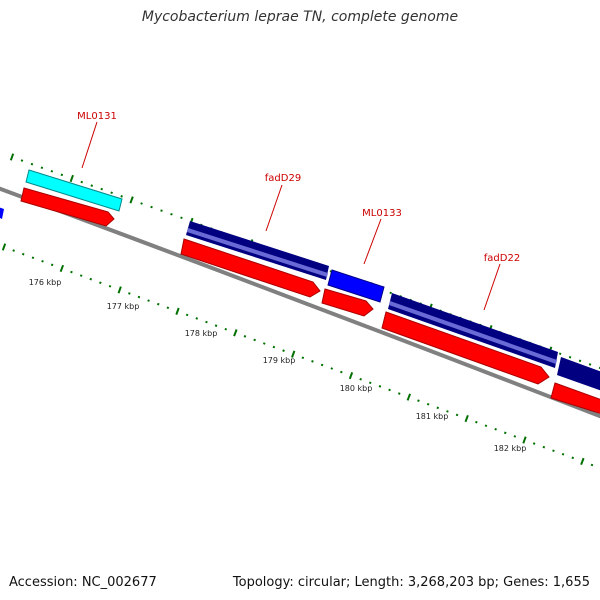  I want to click on gene-fadd29-stripe, so click(257, 252).